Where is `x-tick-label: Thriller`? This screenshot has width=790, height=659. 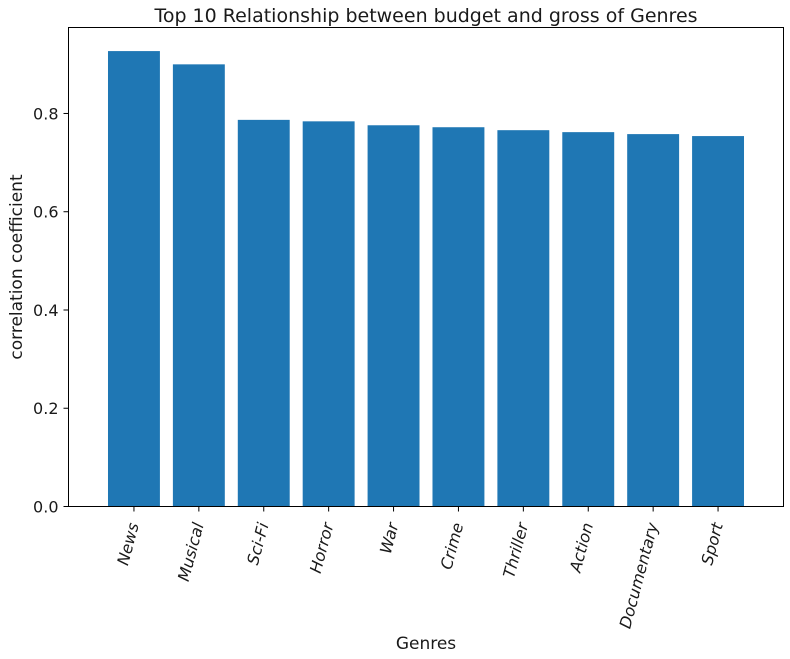
x-tick-label: Thriller is located at coordinates (515, 549).